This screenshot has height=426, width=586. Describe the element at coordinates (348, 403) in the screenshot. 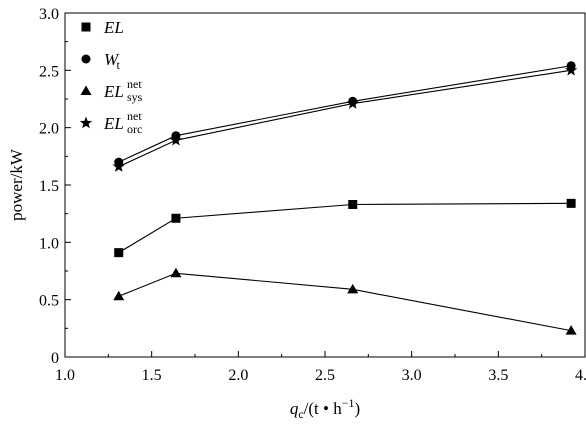

I see `x-axis-label-sup: −1` at that location.